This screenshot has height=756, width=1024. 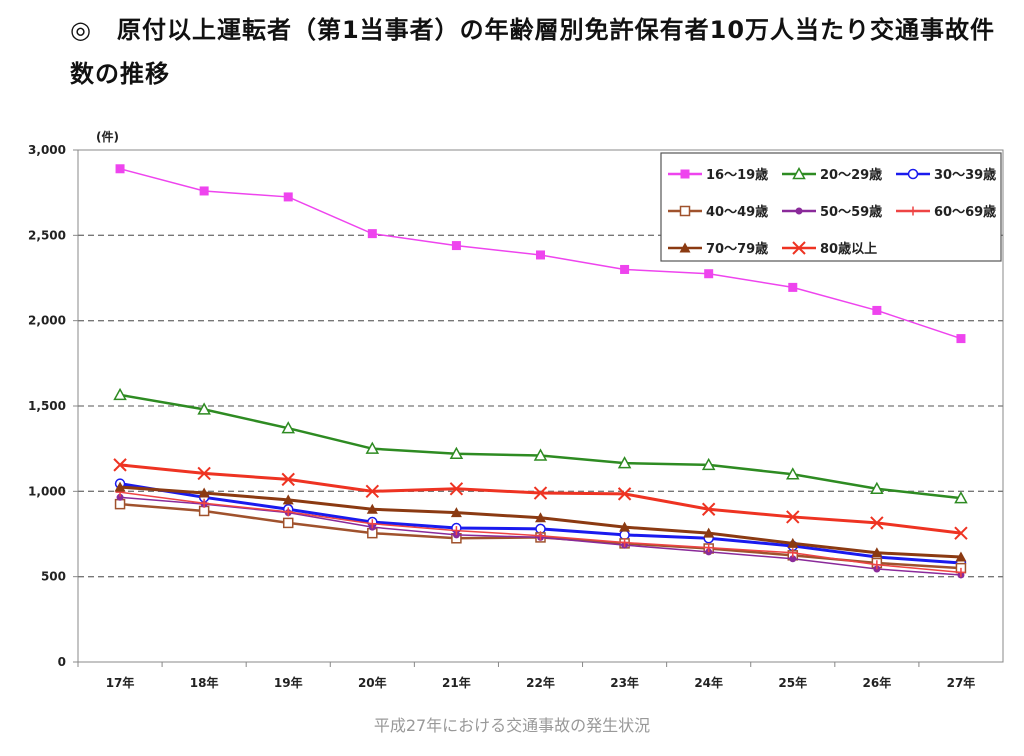 What do you see at coordinates (540, 682) in the screenshot?
I see `x-tick-label: 22年` at bounding box center [540, 682].